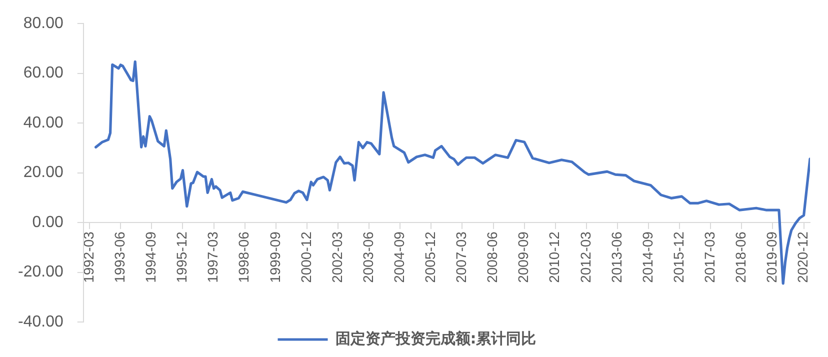 The image size is (828, 357). What do you see at coordinates (212, 257) in the screenshot?
I see `x-tick-label: 1997-03` at bounding box center [212, 257].